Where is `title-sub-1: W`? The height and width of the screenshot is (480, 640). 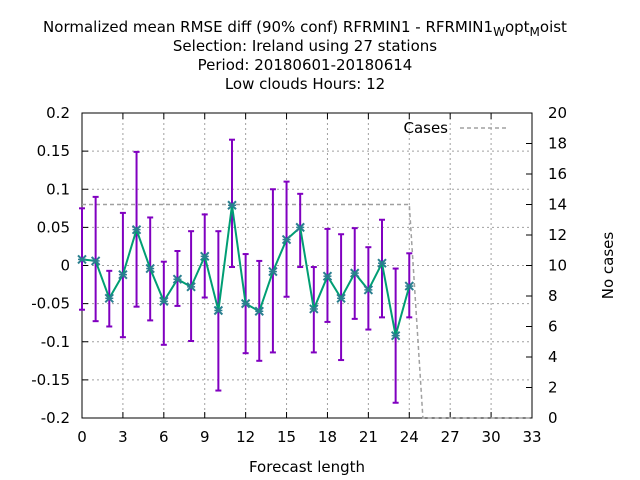 title-sub-1: W is located at coordinates (499, 32).